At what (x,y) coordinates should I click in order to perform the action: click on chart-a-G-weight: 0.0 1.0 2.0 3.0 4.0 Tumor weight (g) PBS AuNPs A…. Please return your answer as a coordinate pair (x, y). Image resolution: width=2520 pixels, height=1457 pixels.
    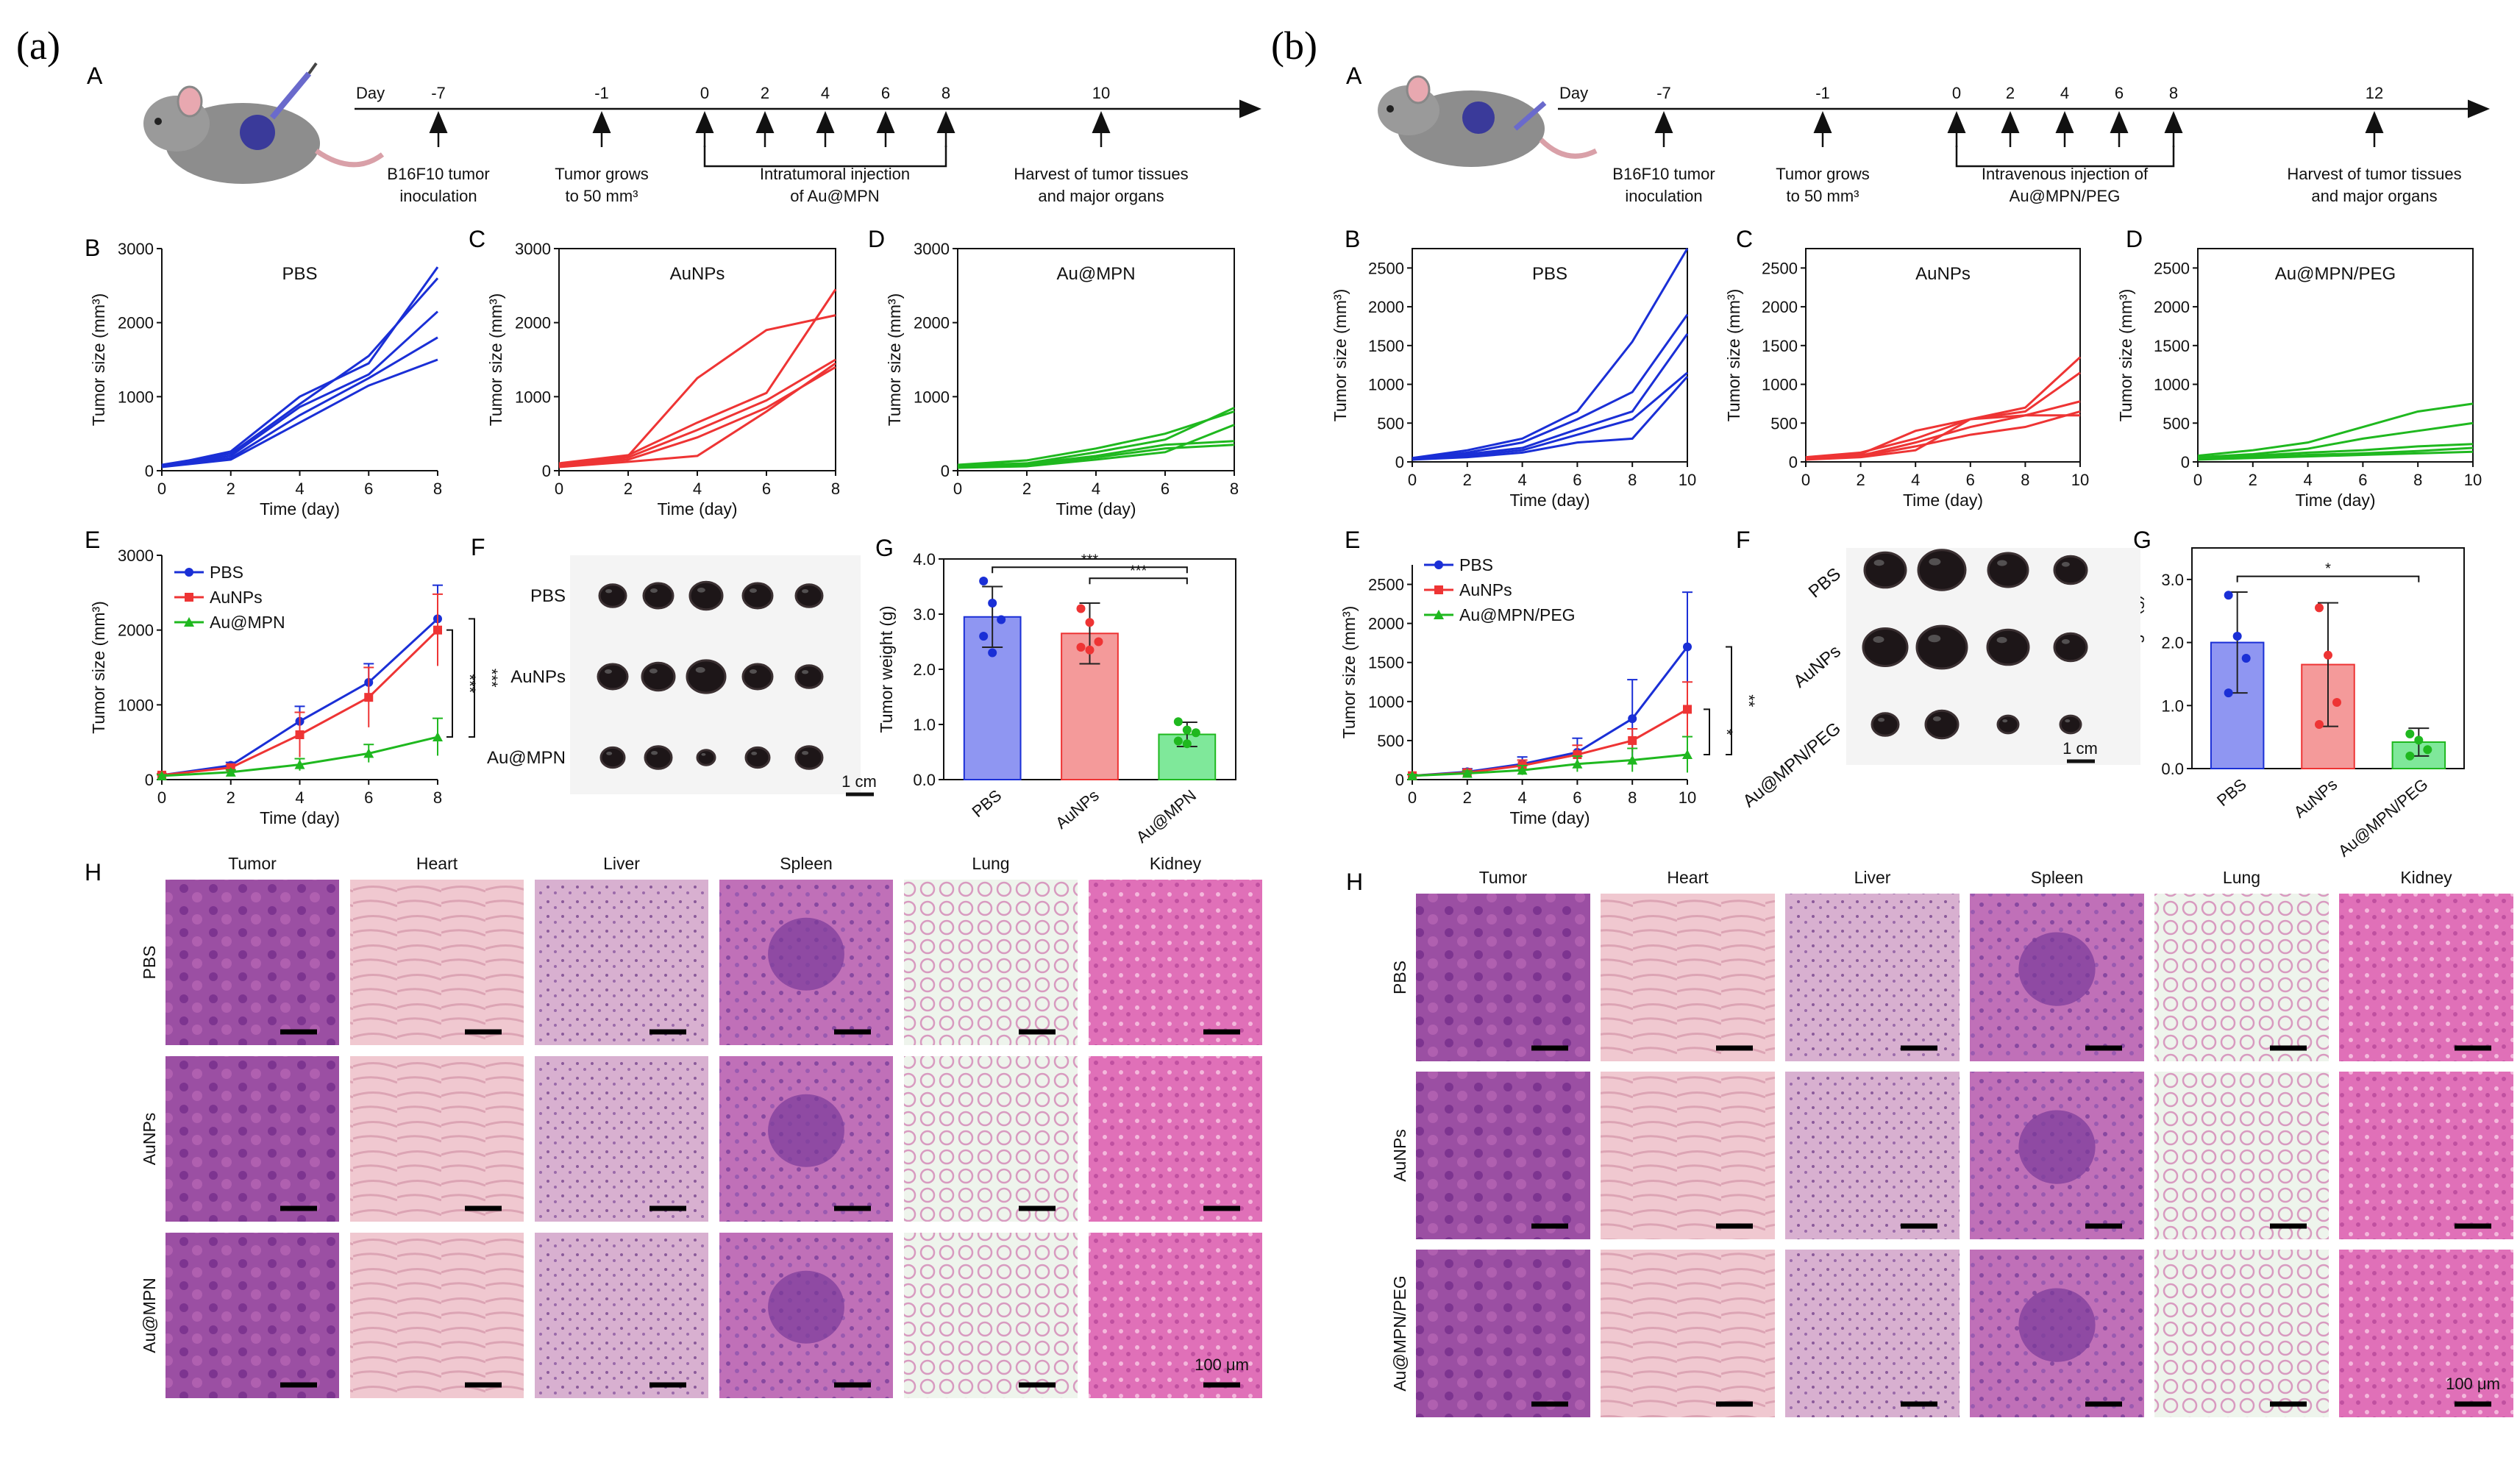
    Looking at the image, I should click on (1057, 699).